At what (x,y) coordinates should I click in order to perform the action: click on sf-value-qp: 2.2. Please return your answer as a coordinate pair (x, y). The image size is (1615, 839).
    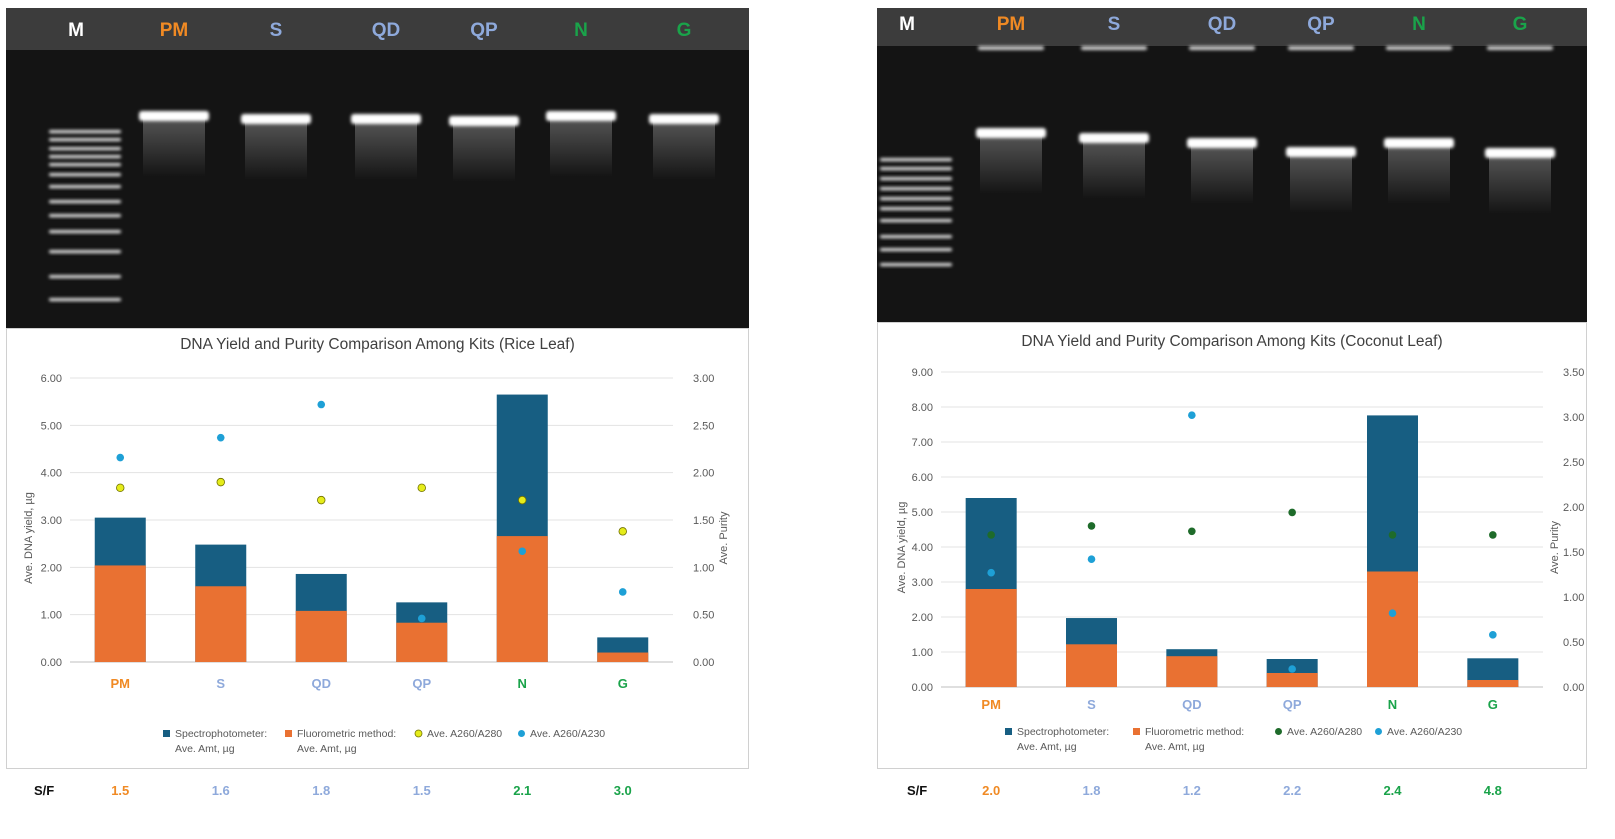
    Looking at the image, I should click on (1292, 790).